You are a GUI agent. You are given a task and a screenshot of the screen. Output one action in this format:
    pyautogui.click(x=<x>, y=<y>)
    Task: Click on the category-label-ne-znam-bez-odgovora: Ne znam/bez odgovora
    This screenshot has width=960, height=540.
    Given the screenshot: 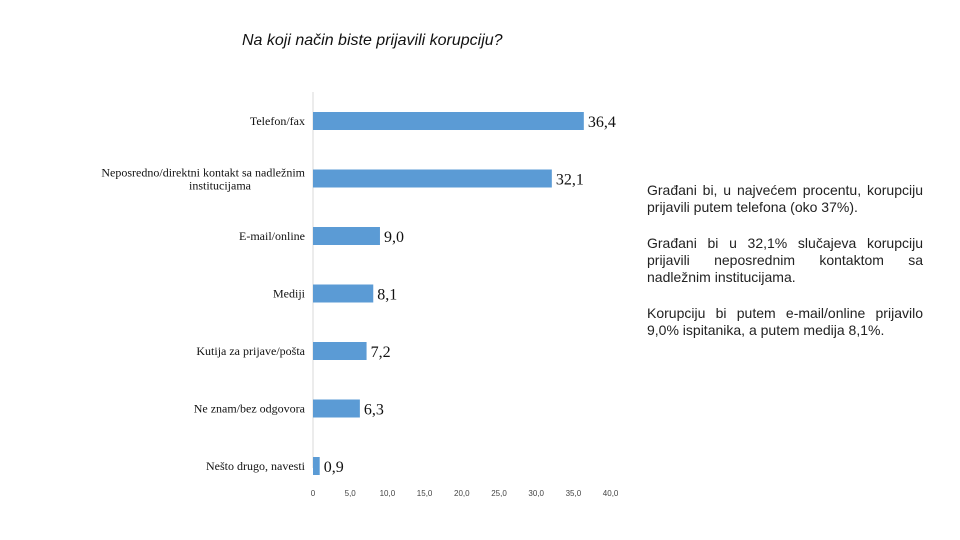 What is the action you would take?
    pyautogui.click(x=250, y=409)
    